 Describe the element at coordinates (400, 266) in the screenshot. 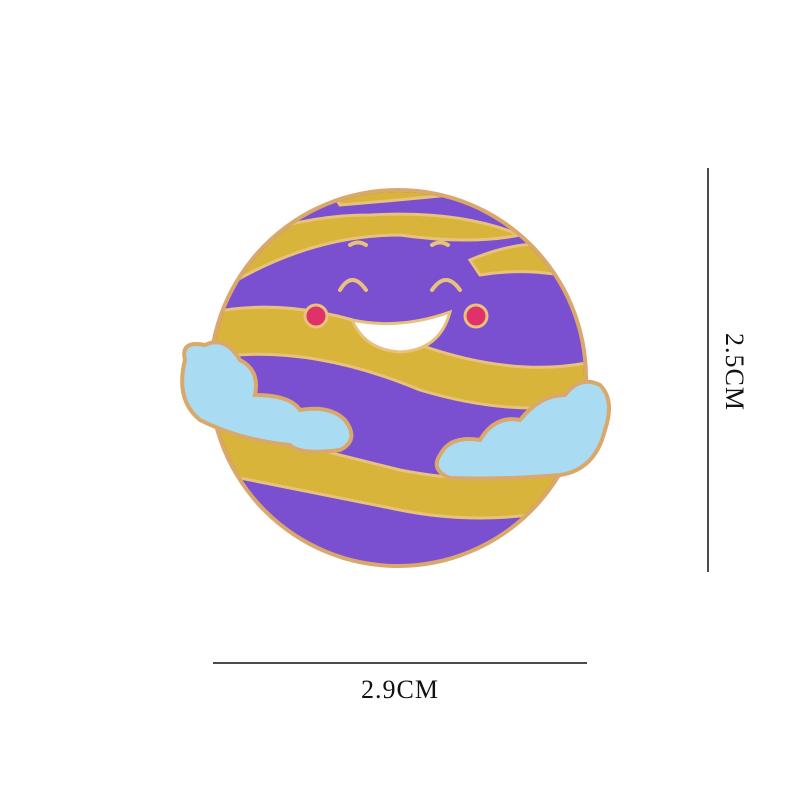

I see `face` at that location.